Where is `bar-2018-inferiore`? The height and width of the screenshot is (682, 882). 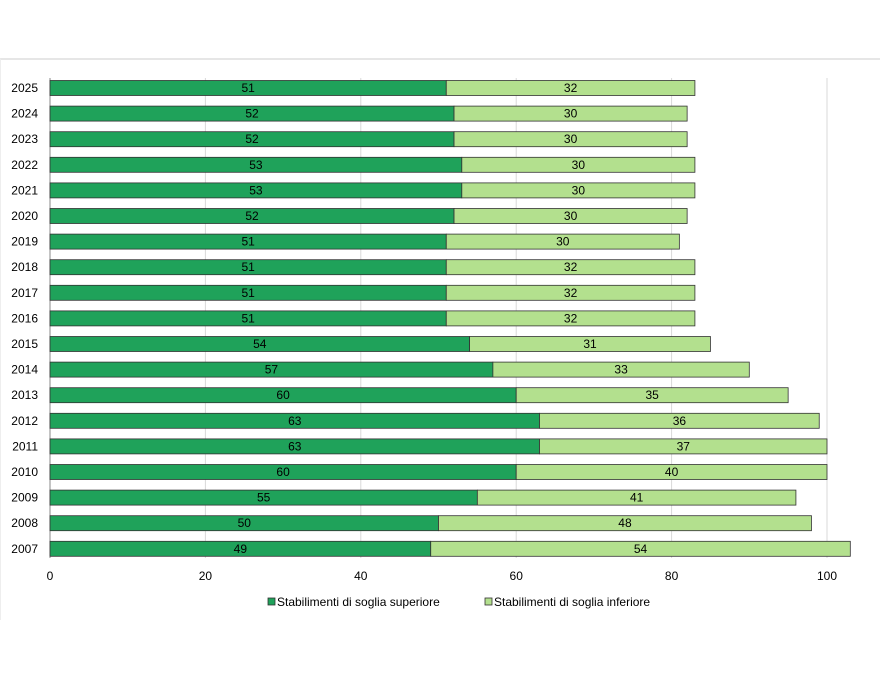 bar-2018-inferiore is located at coordinates (570, 267).